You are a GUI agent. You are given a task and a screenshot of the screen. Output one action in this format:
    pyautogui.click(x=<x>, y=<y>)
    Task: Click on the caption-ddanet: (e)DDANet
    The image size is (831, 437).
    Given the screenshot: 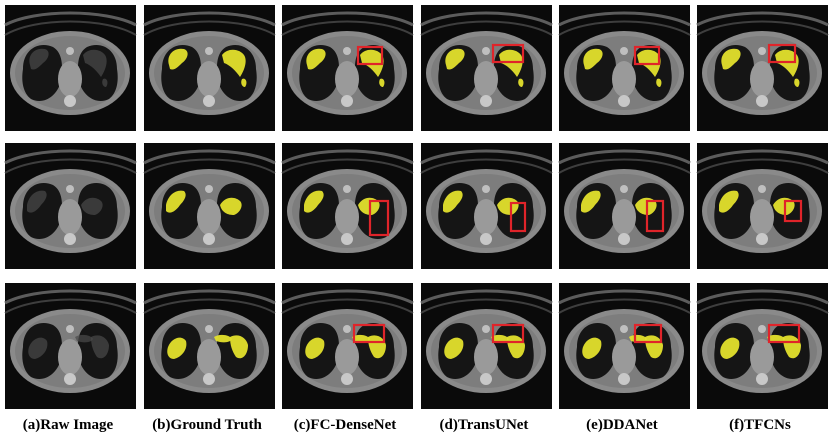 What is the action you would take?
    pyautogui.click(x=622, y=425)
    